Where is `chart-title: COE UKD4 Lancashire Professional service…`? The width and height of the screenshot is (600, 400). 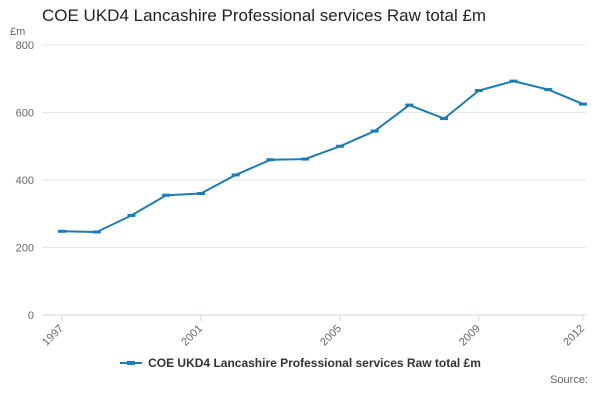 chart-title: COE UKD4 Lancashire Professional service… is located at coordinates (264, 15).